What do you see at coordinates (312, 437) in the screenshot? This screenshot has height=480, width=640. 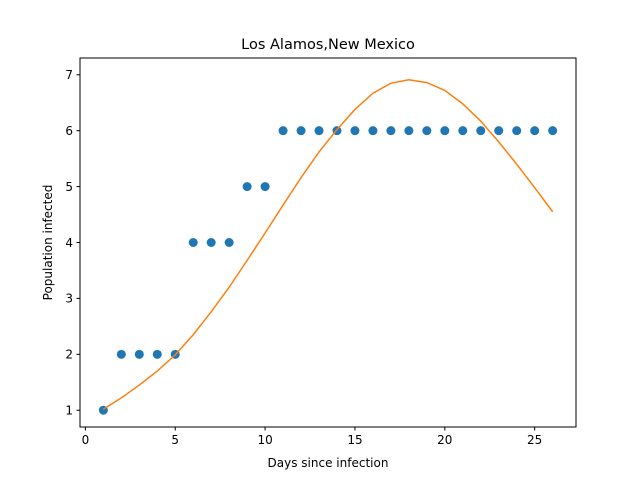 I see `x-axis: 0 5 10 15 20 25` at bounding box center [312, 437].